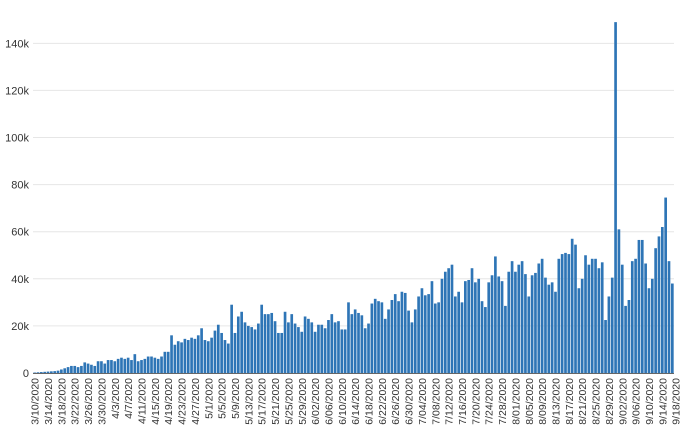 This screenshot has height=444, width=680. What do you see at coordinates (637, 401) in the screenshot?
I see `x-tick-label: 9/06/2020` at bounding box center [637, 401].